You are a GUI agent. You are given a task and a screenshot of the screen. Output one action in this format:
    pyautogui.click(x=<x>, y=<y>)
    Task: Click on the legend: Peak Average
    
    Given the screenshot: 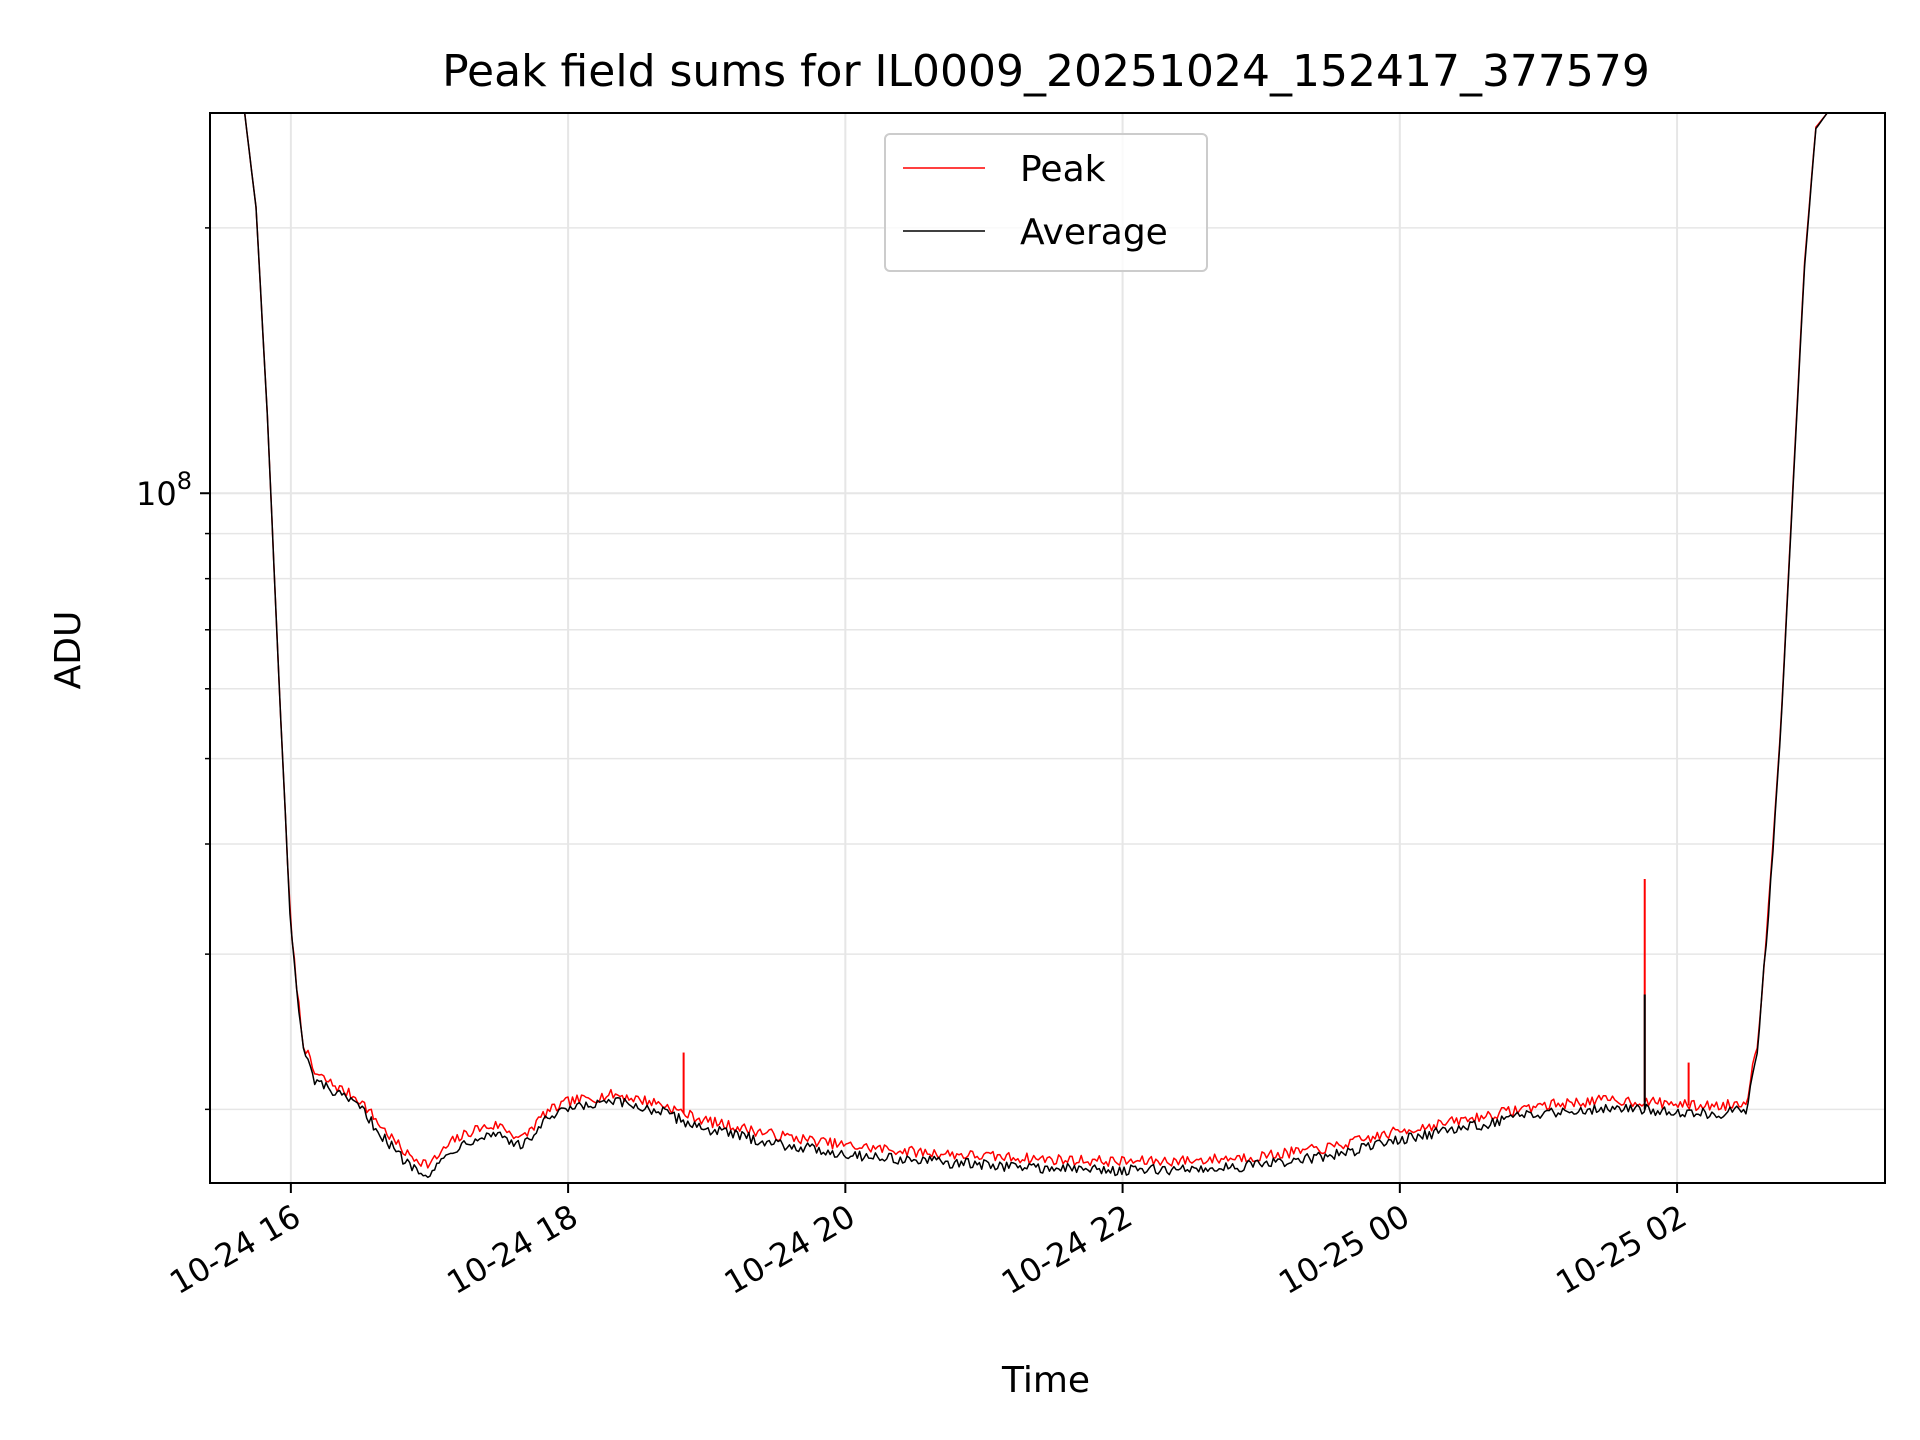 What is the action you would take?
    pyautogui.click(x=1046, y=202)
    